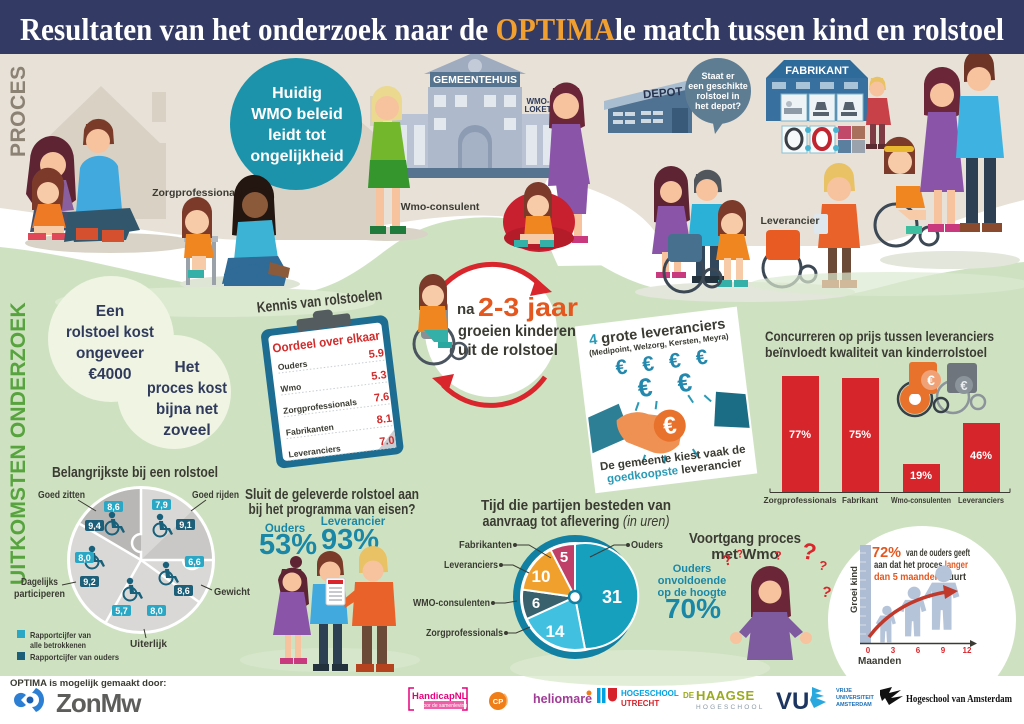 This screenshot has height=724, width=1024. What do you see at coordinates (967, 650) in the screenshot?
I see `svg-text: 12` at bounding box center [967, 650].